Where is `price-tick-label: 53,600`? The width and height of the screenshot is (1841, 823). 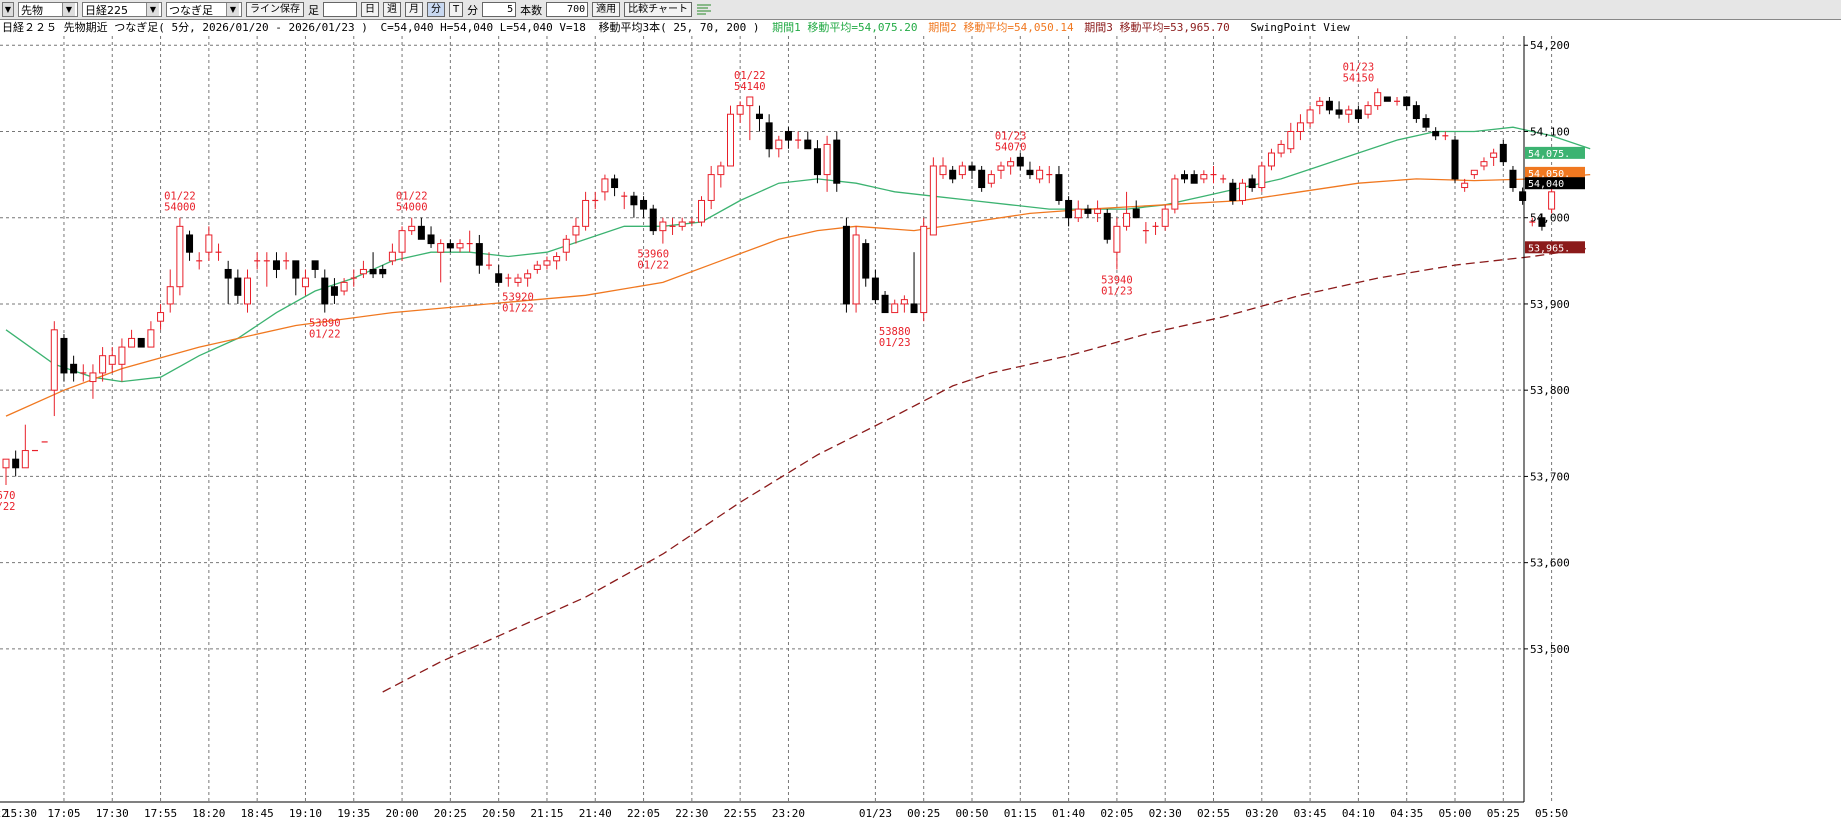
price-tick-label: 53,600 is located at coordinates (1550, 563).